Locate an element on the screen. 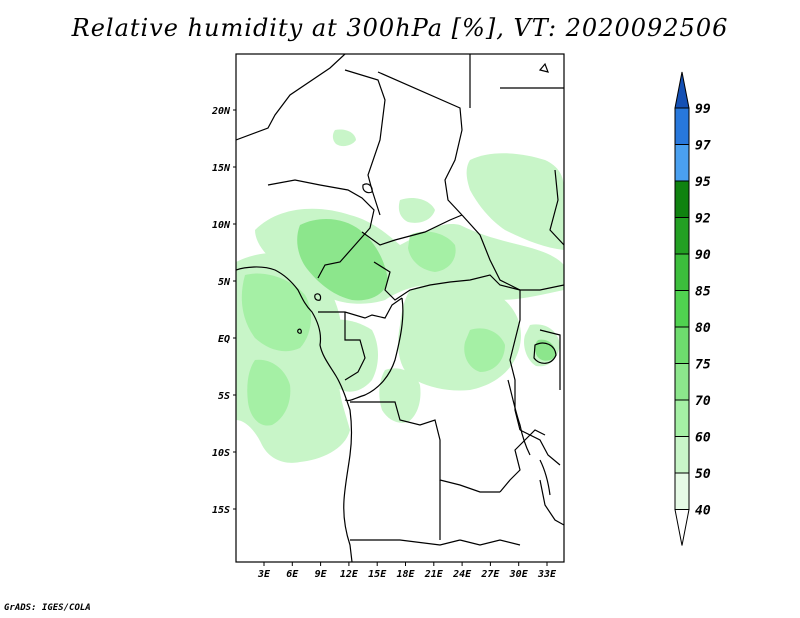 This screenshot has width=800, height=618. lat-axis: 20N 15N 10N 5N EQ 5S 10S 15S is located at coordinates (223, 311).